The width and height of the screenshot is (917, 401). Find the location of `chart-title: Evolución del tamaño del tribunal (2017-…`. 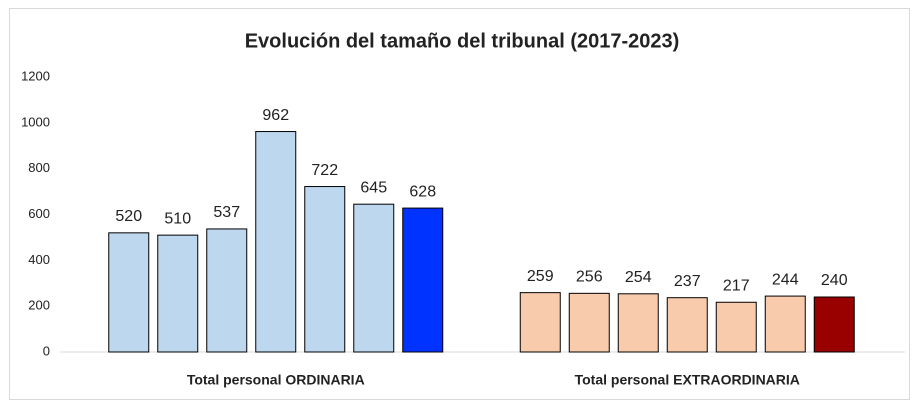

chart-title: Evolución del tamaño del tribunal (2017-… is located at coordinates (462, 41).